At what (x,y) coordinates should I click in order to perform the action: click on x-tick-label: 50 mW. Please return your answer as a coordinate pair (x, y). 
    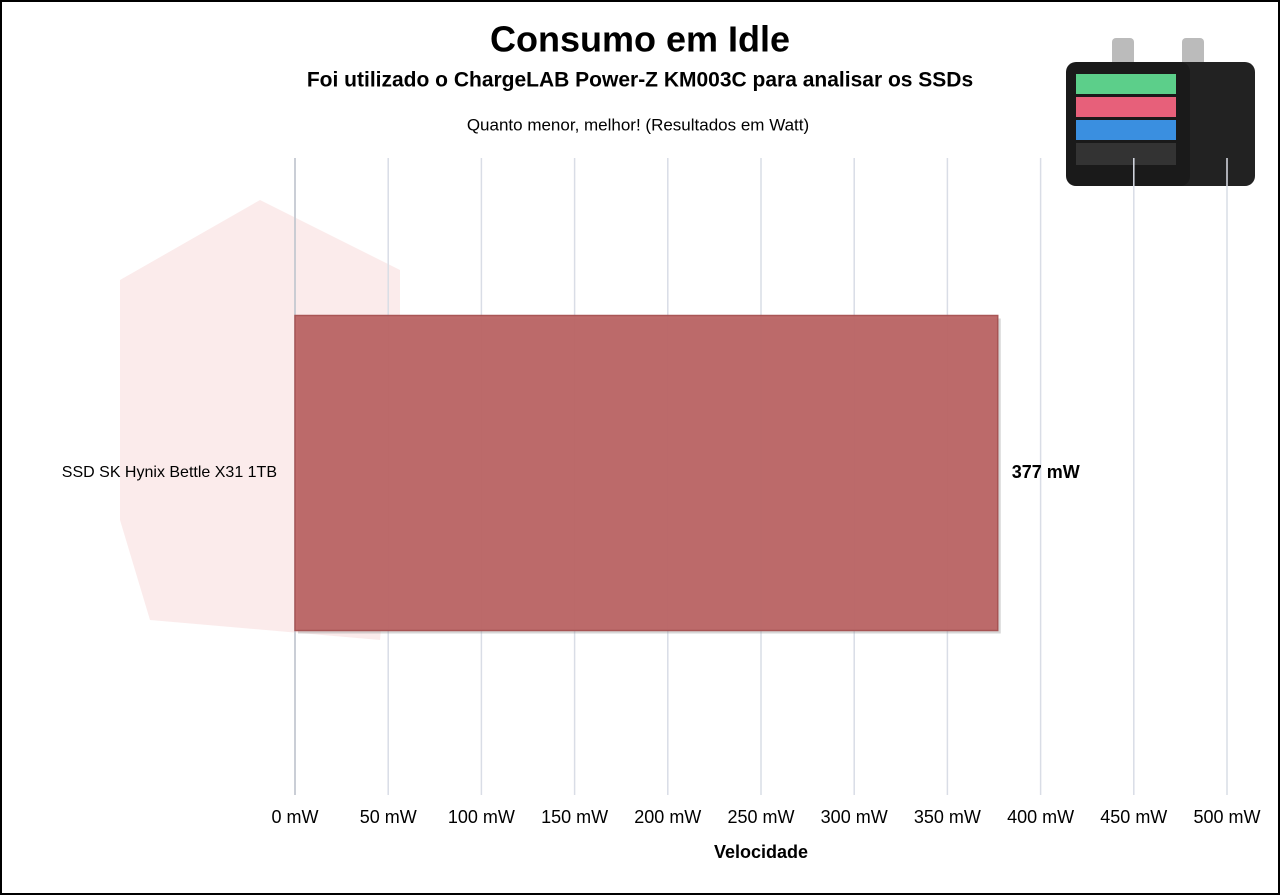
    Looking at the image, I should click on (388, 817).